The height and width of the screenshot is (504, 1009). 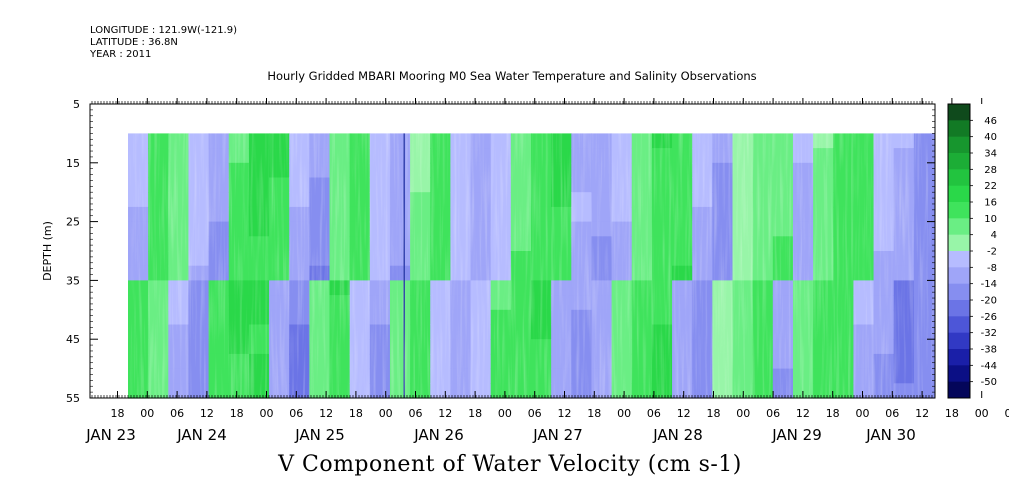 What do you see at coordinates (134, 42) in the screenshot?
I see `latitude-label: LATITUDE : 36.8N` at bounding box center [134, 42].